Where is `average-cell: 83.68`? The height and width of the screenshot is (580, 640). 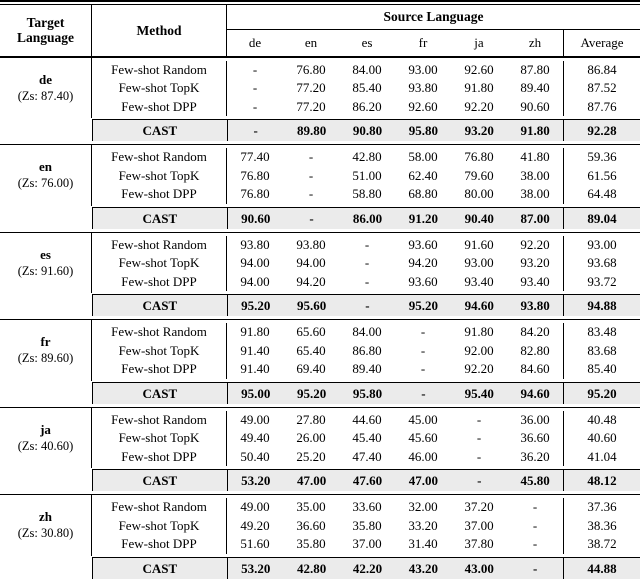
average-cell: 83.68 is located at coordinates (601, 350).